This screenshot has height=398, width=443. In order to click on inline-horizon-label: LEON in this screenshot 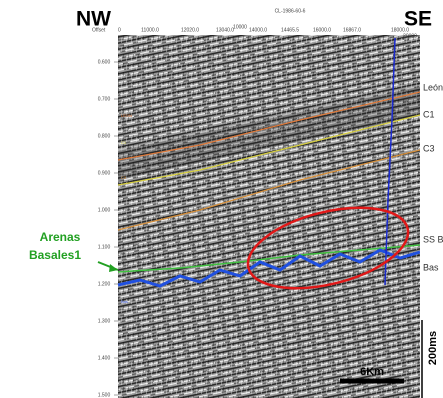, I will do `click(126, 115)`.